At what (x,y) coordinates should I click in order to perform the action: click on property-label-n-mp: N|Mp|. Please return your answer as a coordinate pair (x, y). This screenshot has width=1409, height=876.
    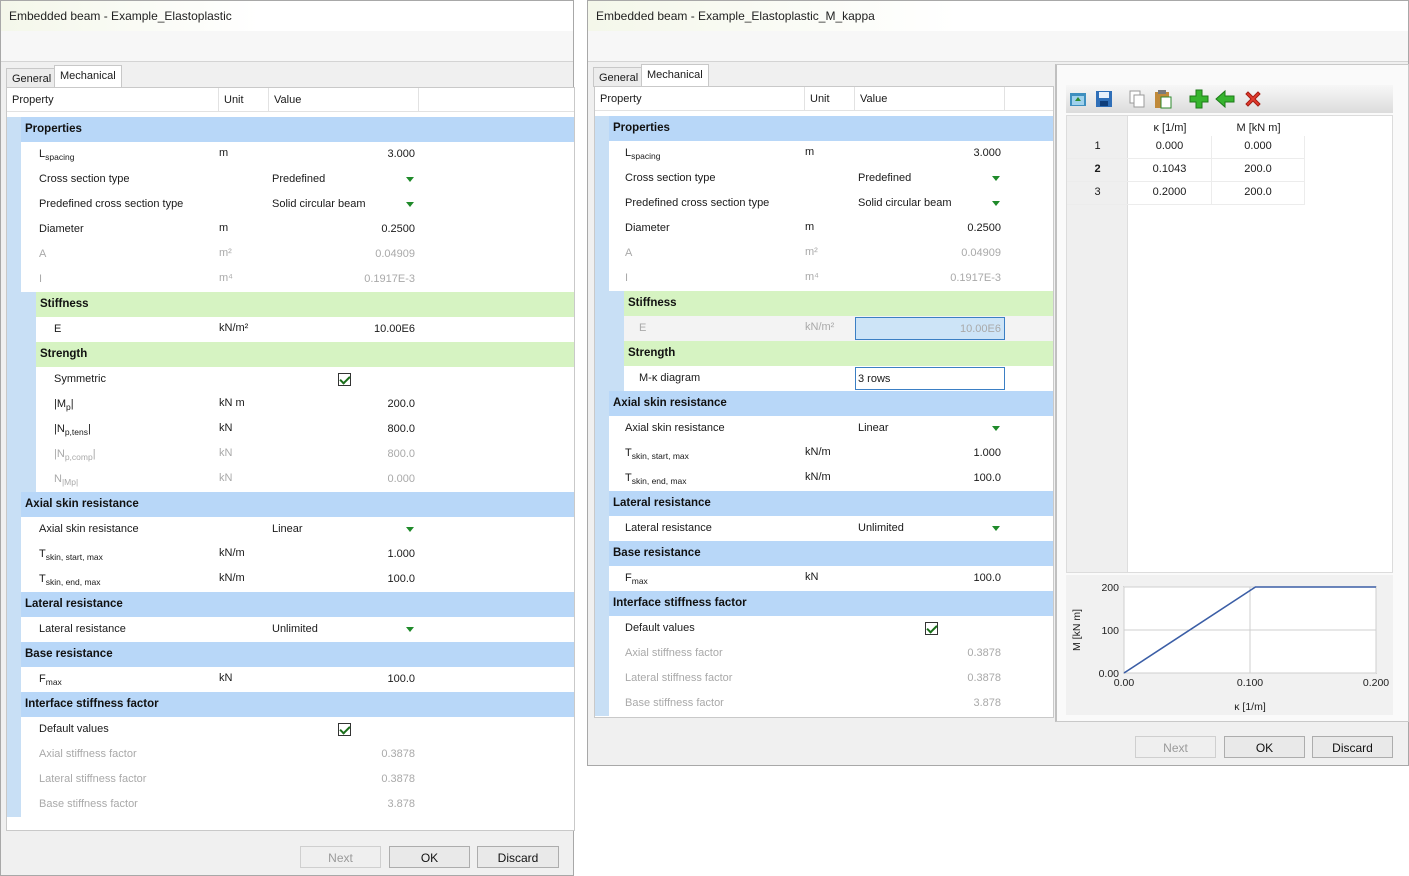
    Looking at the image, I should click on (66, 480).